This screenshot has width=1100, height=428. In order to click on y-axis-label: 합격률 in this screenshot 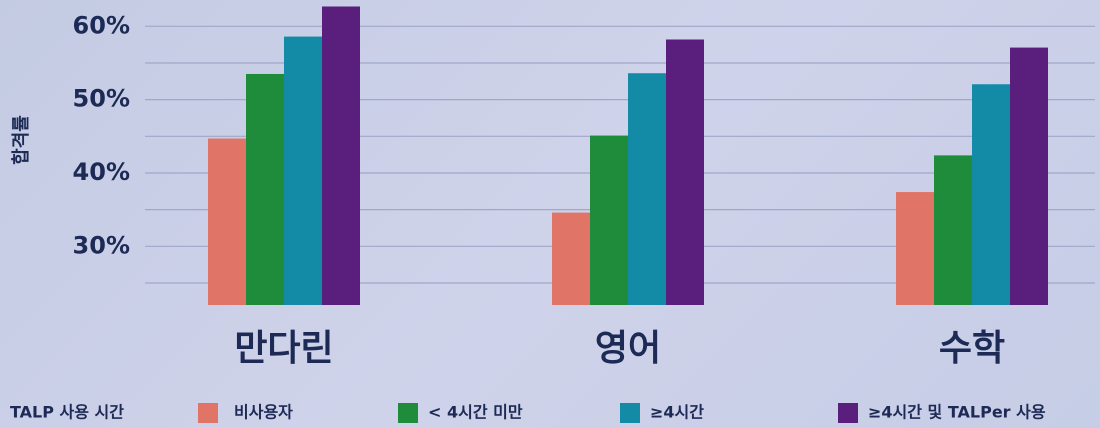, I will do `click(21, 140)`.